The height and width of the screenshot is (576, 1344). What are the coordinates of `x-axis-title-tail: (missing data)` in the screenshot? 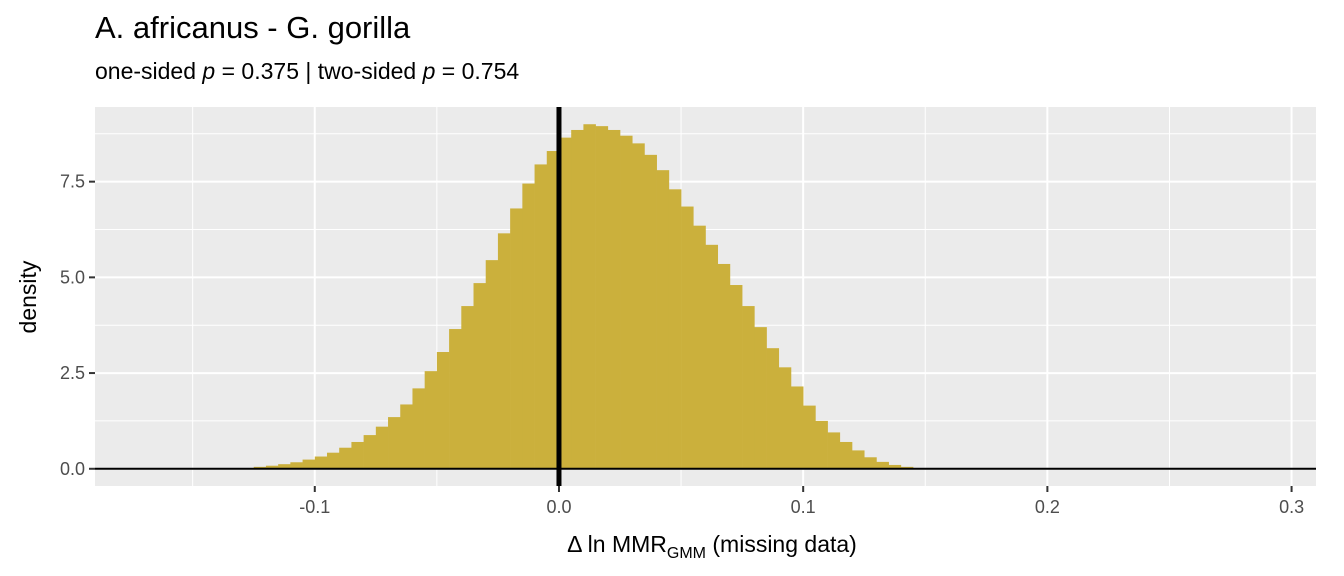 It's located at (781, 544).